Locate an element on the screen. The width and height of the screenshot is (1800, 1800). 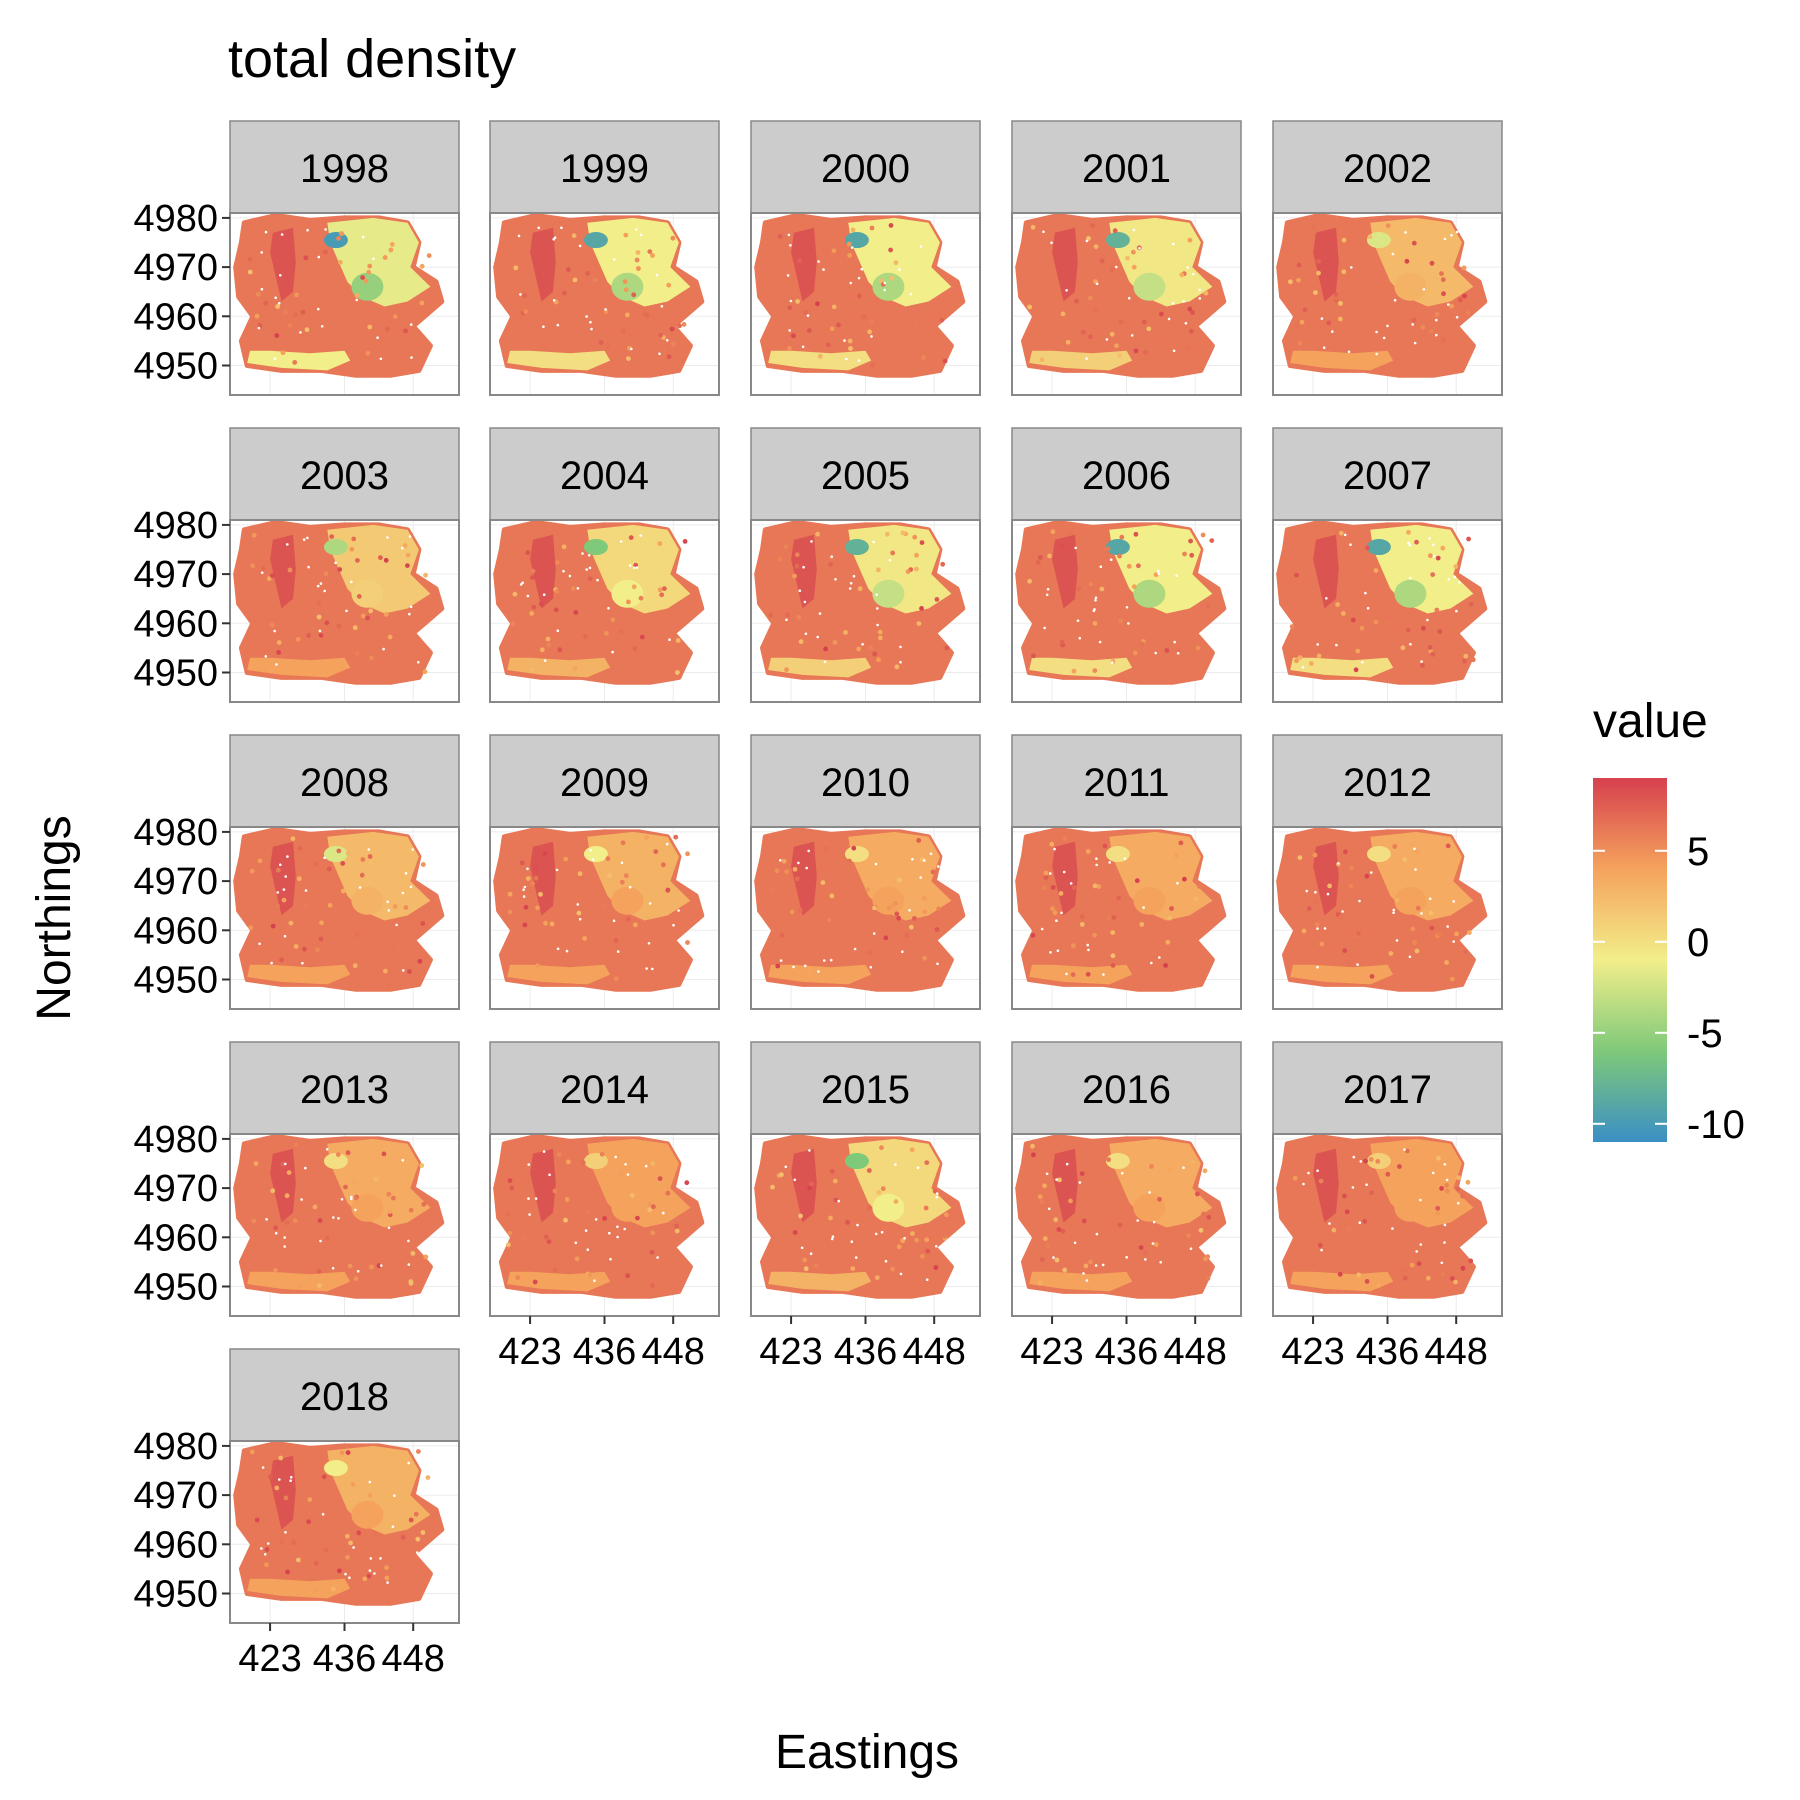
facet-label: 2000 is located at coordinates (865, 169).